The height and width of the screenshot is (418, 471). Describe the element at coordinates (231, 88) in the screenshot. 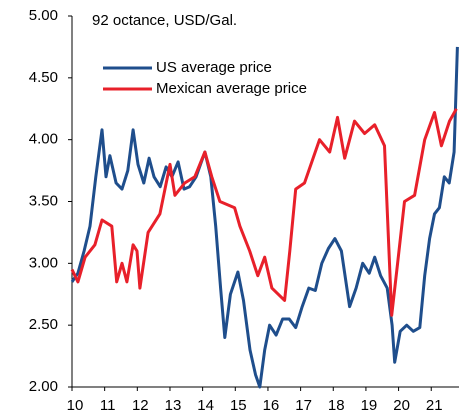

I see `legend-label: Mexican average price` at that location.